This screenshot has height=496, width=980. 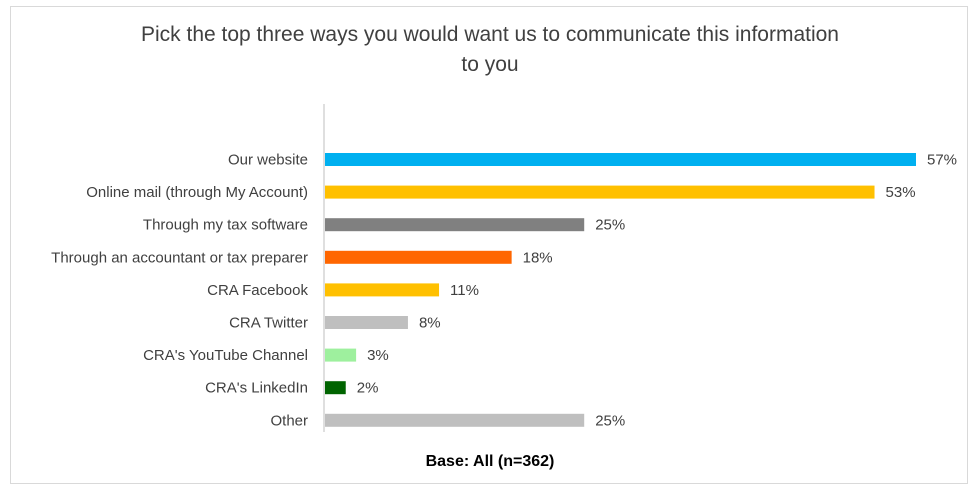 I want to click on category-label: Through my tax software, so click(x=225, y=225).